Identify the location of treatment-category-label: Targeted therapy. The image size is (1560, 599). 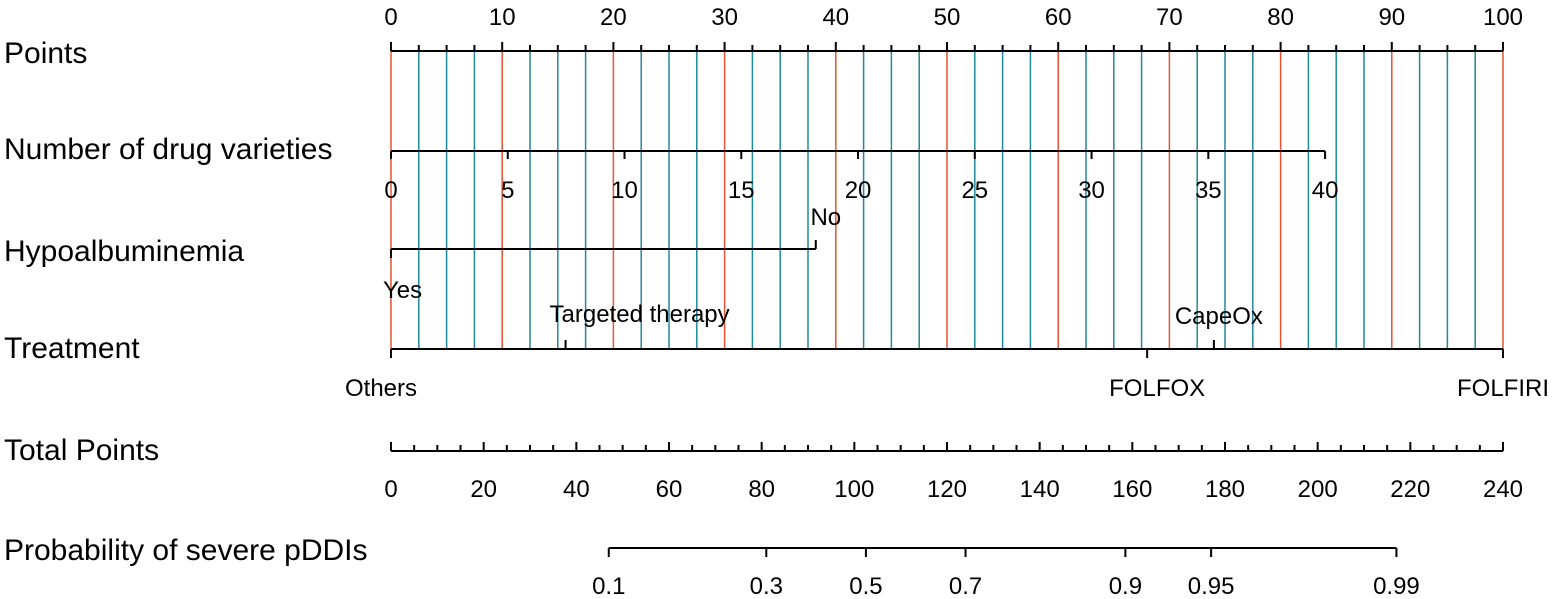
(640, 314).